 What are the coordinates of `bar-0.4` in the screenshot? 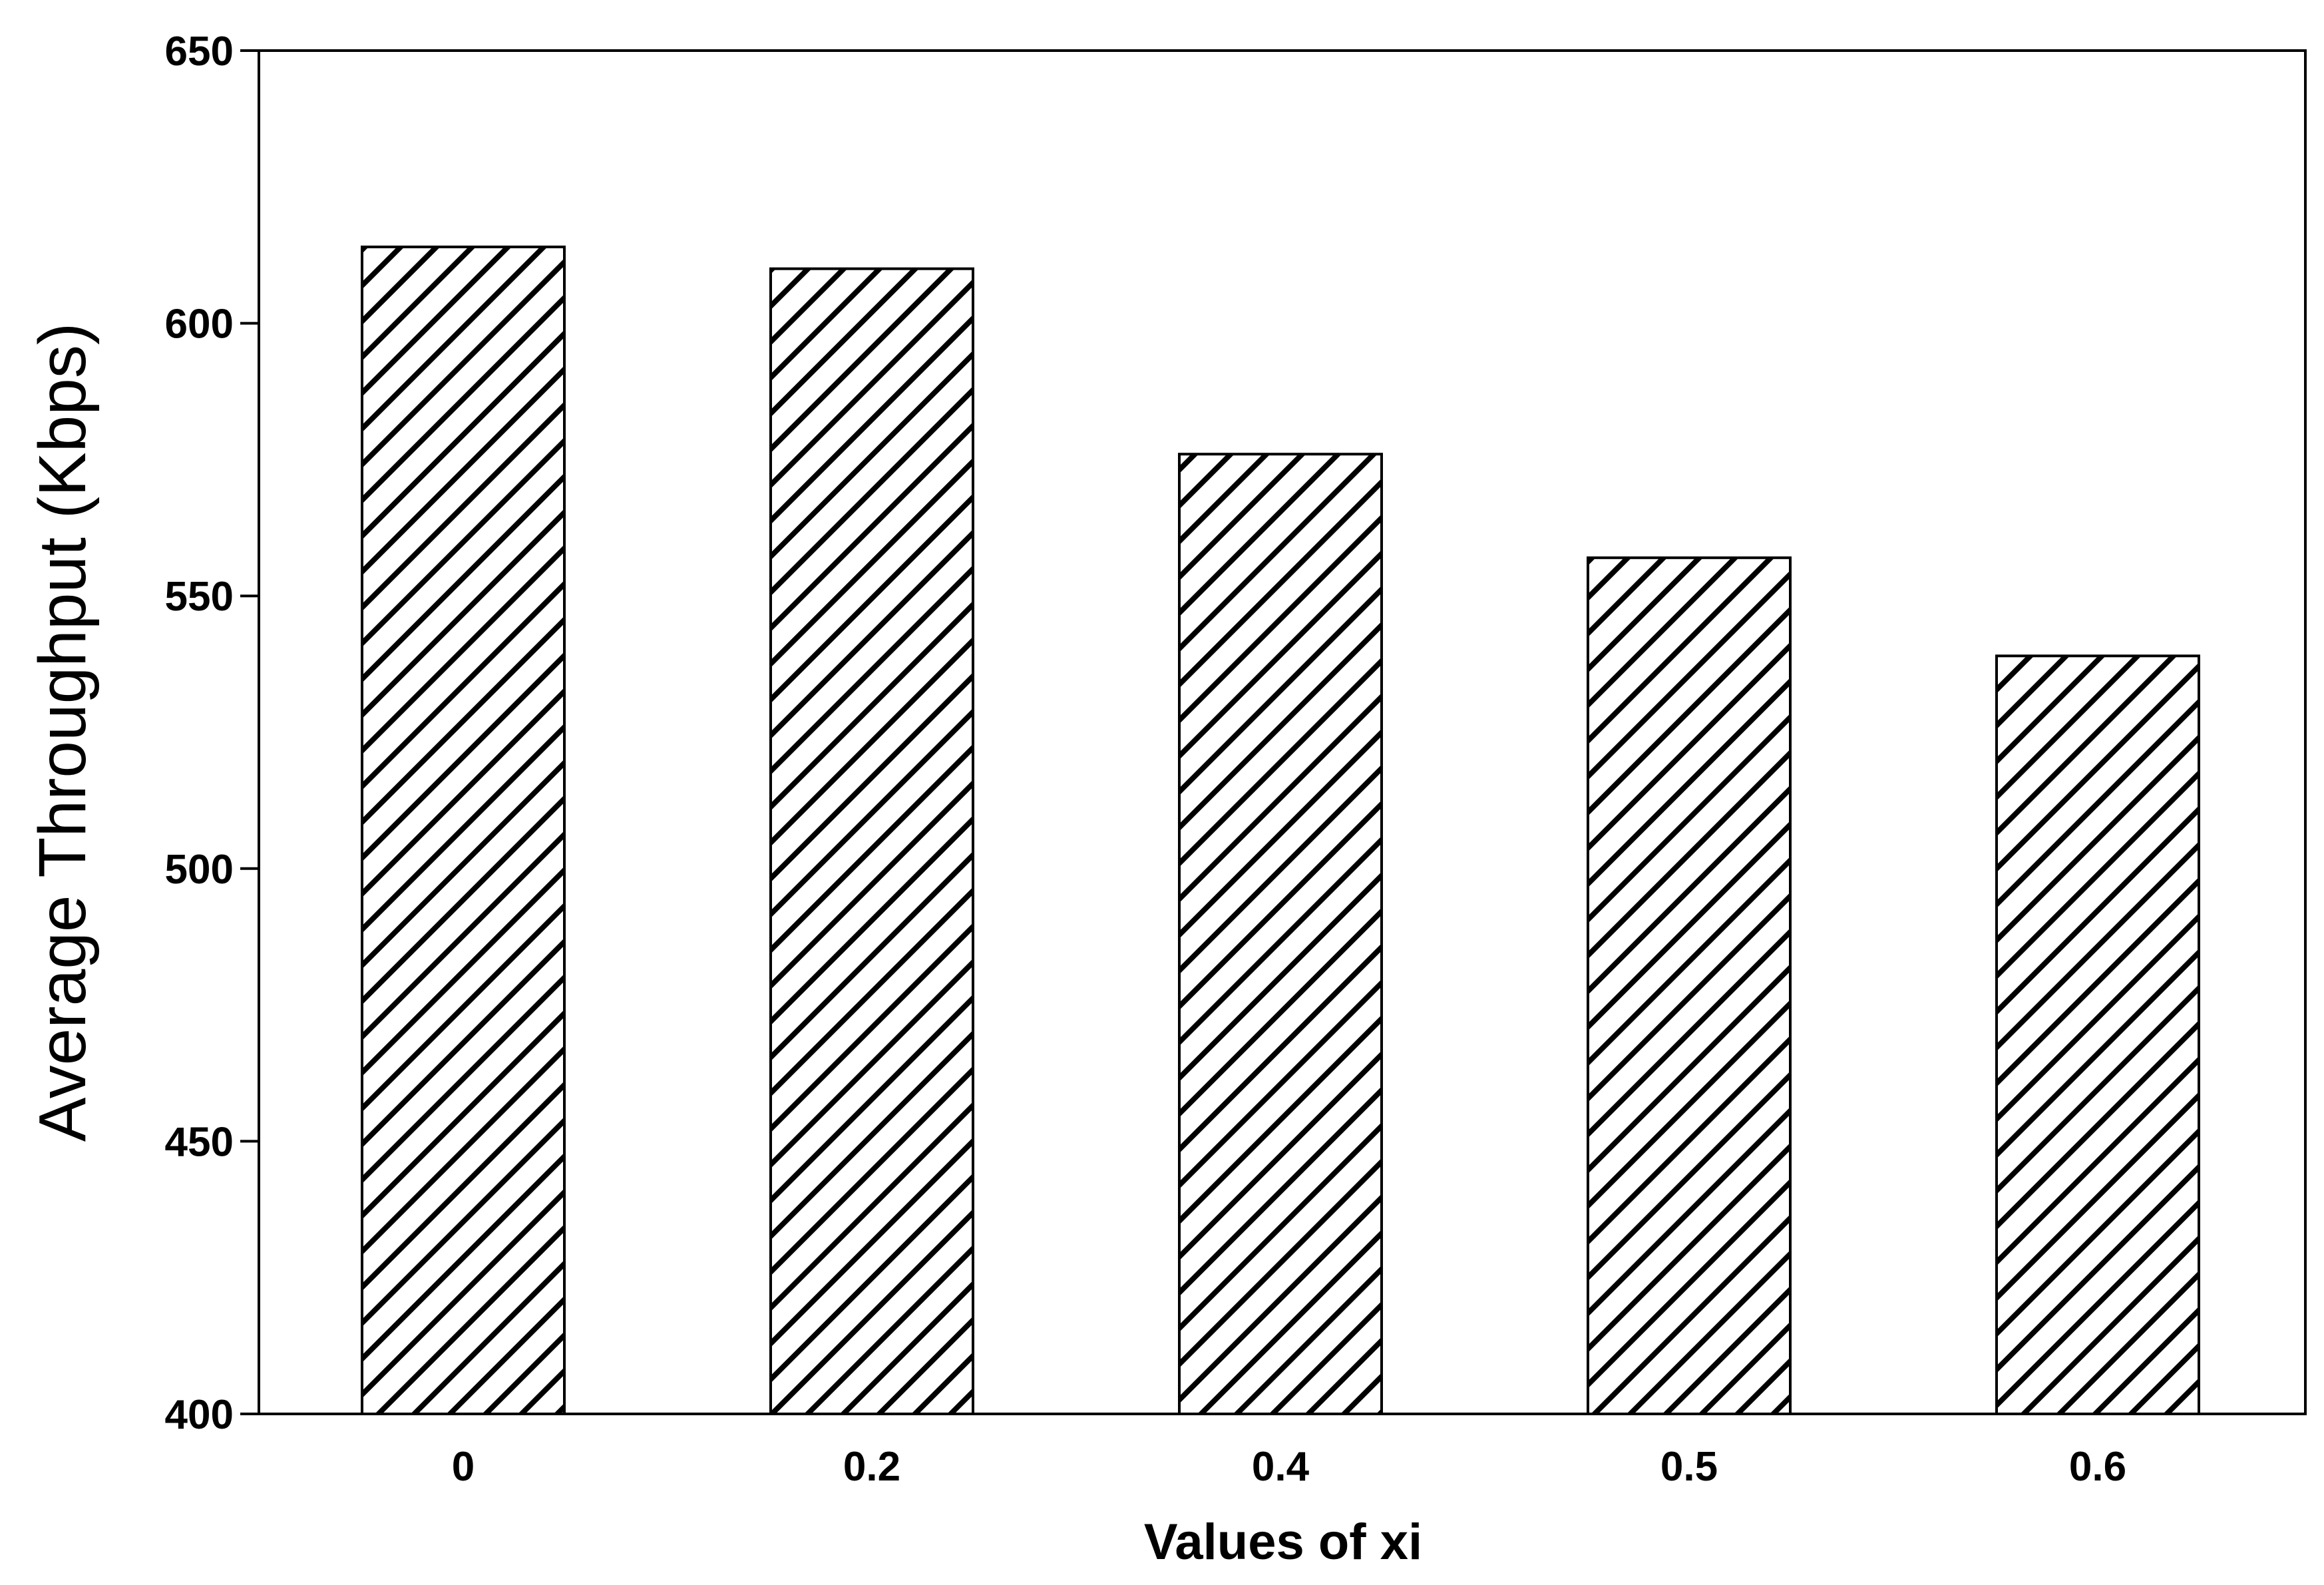 It's located at (1280, 934).